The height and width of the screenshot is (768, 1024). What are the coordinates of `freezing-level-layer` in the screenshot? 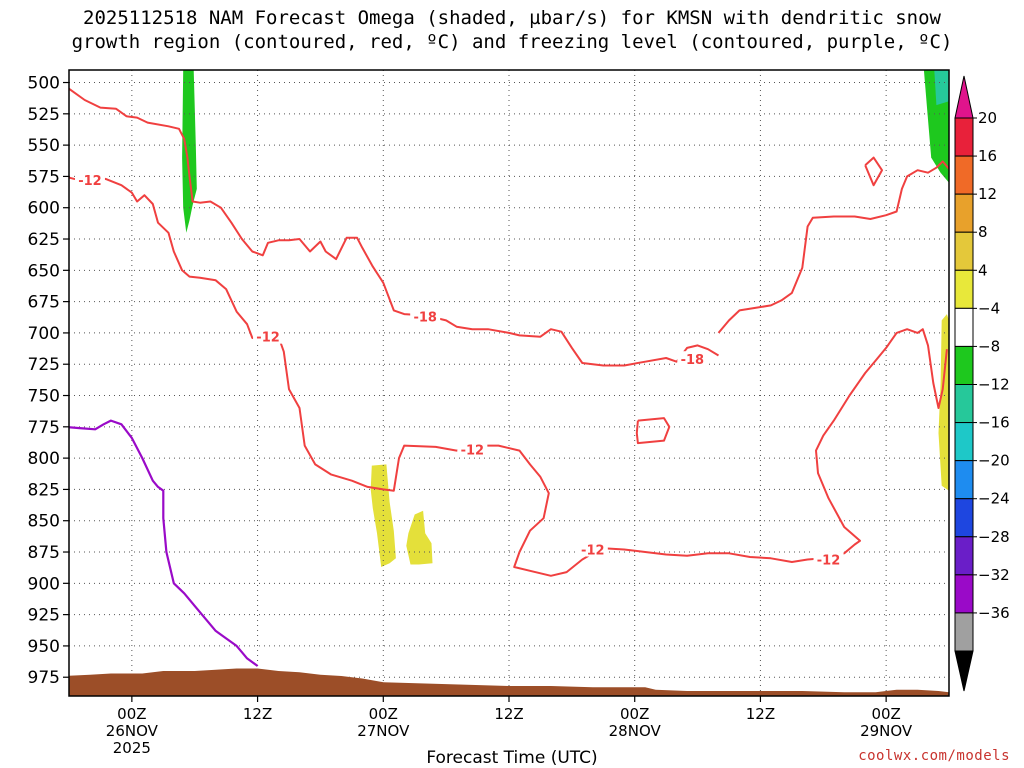 It's located at (164, 543).